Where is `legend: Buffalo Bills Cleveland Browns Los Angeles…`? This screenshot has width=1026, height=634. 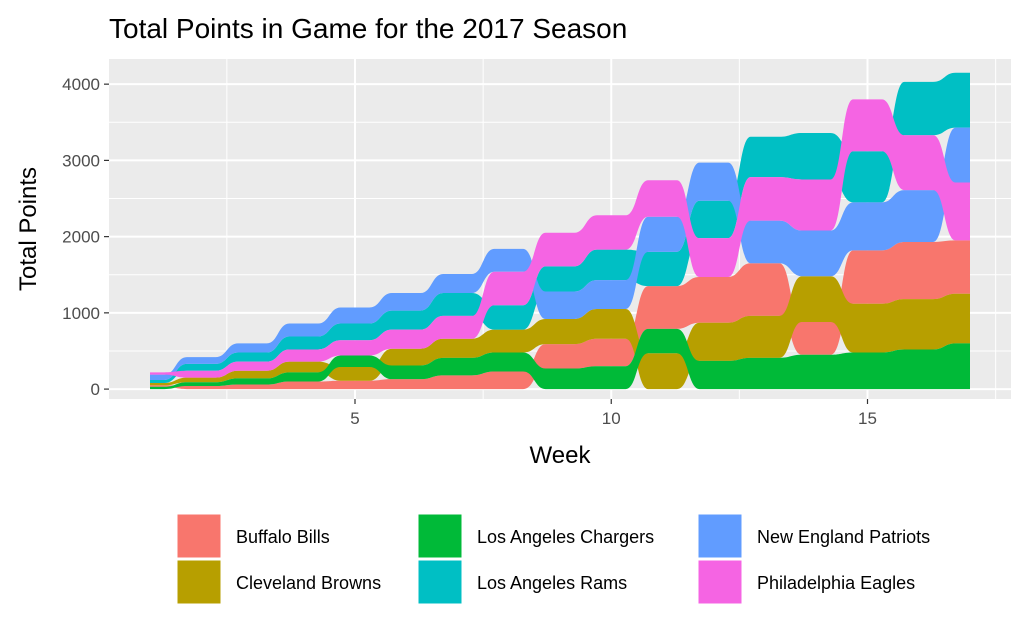 legend: Buffalo Bills Cleveland Browns Los Angeles… is located at coordinates (553, 559).